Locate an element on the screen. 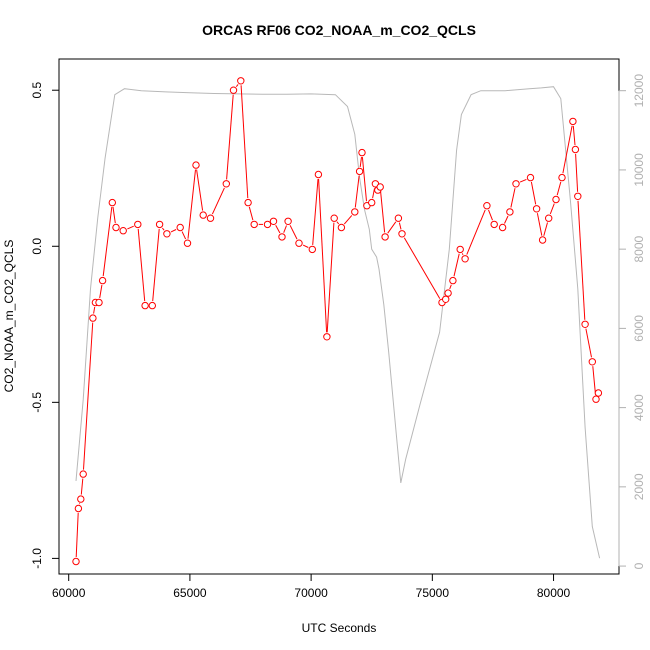 This screenshot has height=650, width=650. y2-tick-label: 10000 is located at coordinates (639, 170).